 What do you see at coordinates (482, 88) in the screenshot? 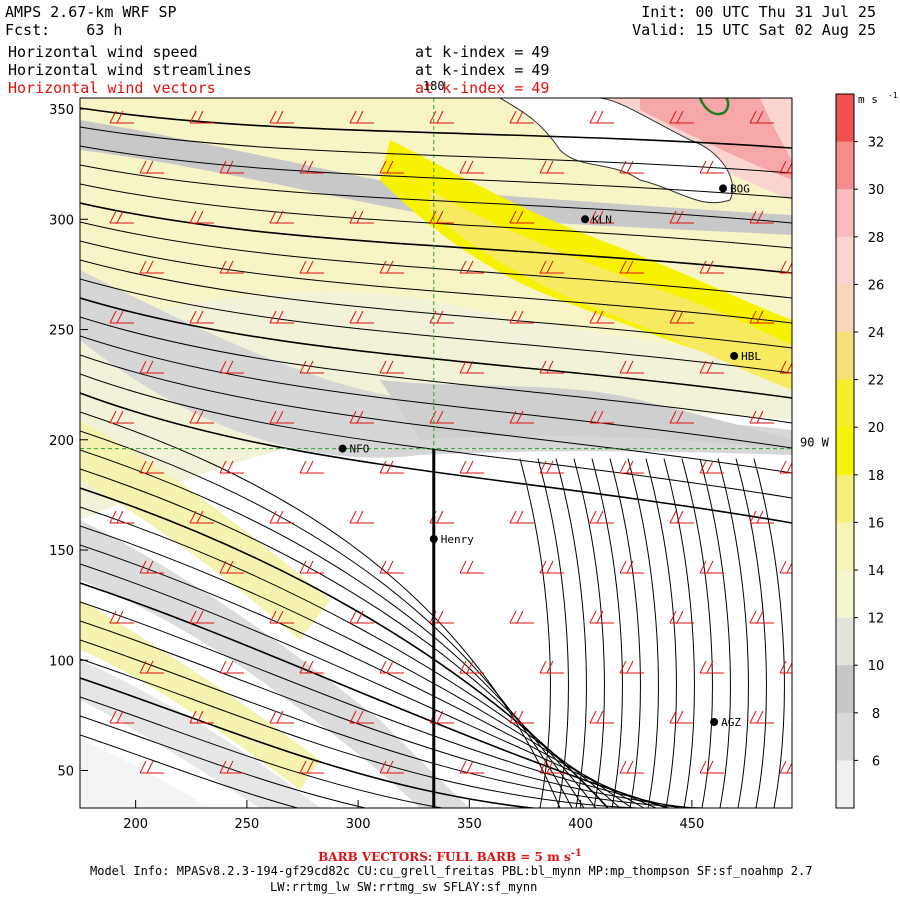
I see `k-index-3: at k-index = 49` at bounding box center [482, 88].